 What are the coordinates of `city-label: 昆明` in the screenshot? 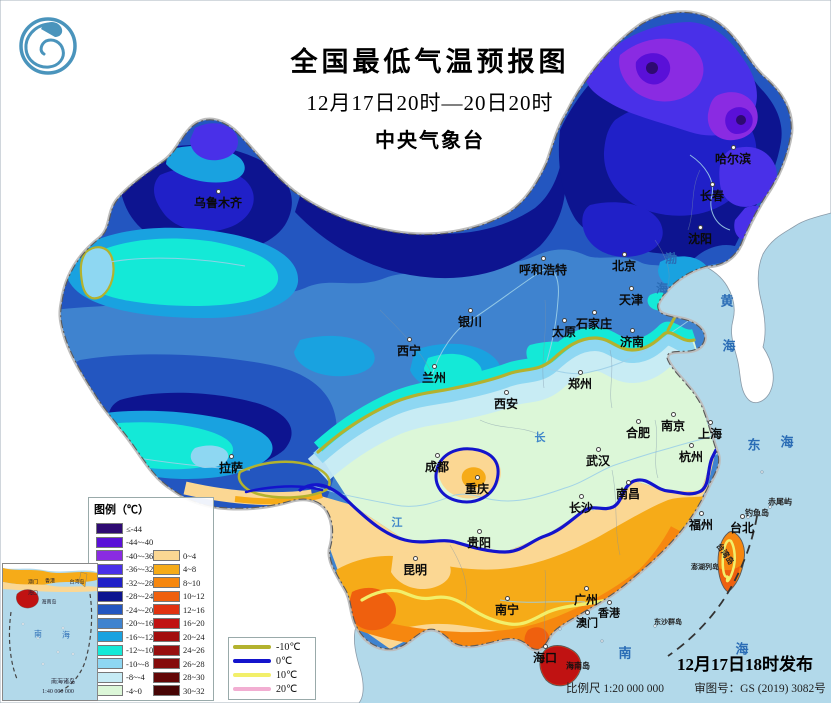 It's located at (415, 570).